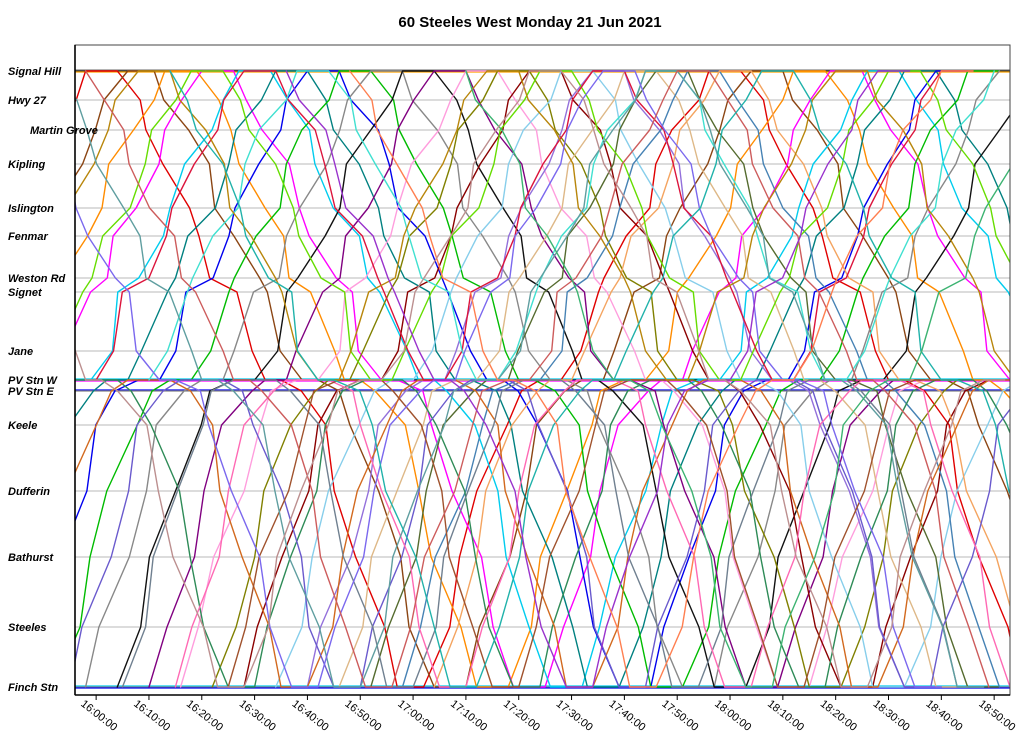 The width and height of the screenshot is (1024, 741). I want to click on time-tick-label: 16:50:00, so click(362, 716).